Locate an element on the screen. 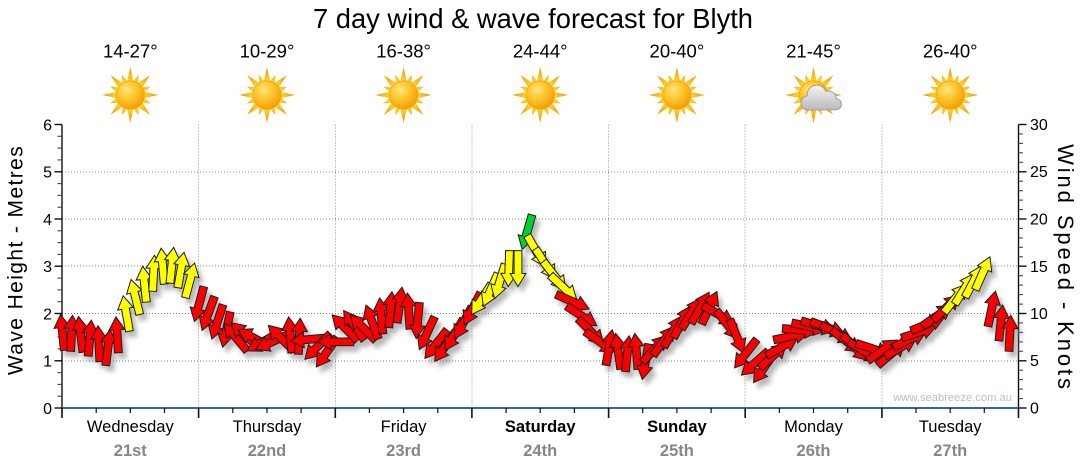  svg-text: 26th is located at coordinates (814, 451).